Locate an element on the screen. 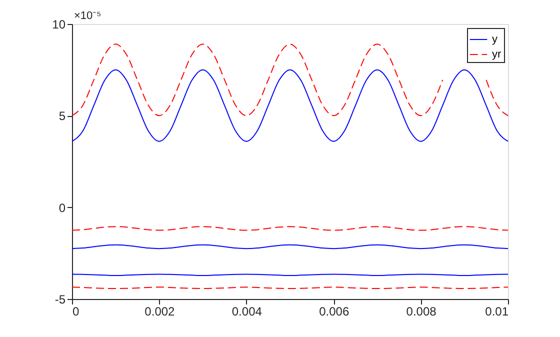 This screenshot has width=560, height=337. text: ×10⁻⁵ is located at coordinates (88, 16).